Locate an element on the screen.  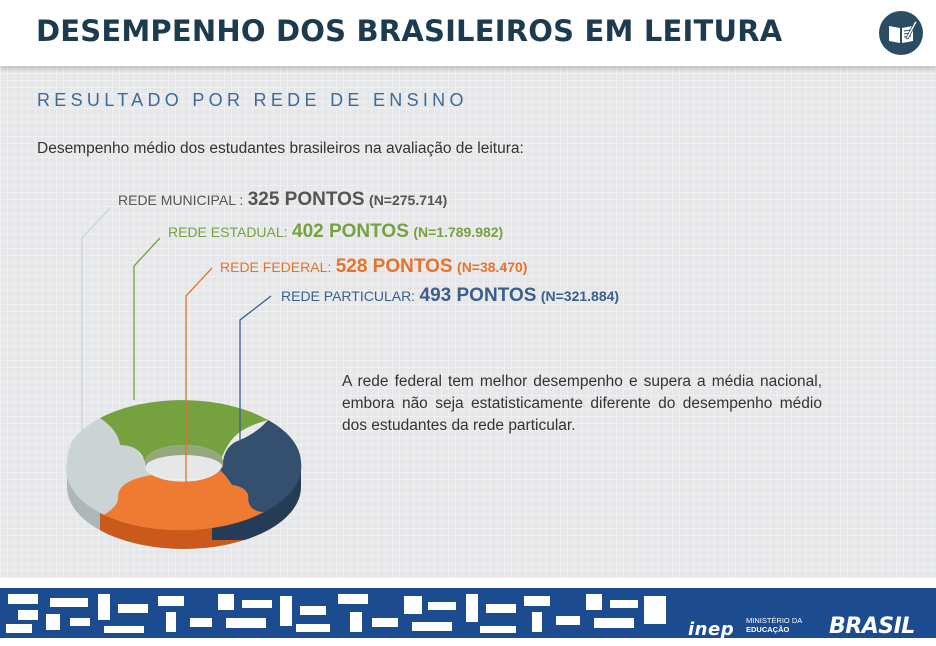
inep-logo: inep is located at coordinates (711, 629).